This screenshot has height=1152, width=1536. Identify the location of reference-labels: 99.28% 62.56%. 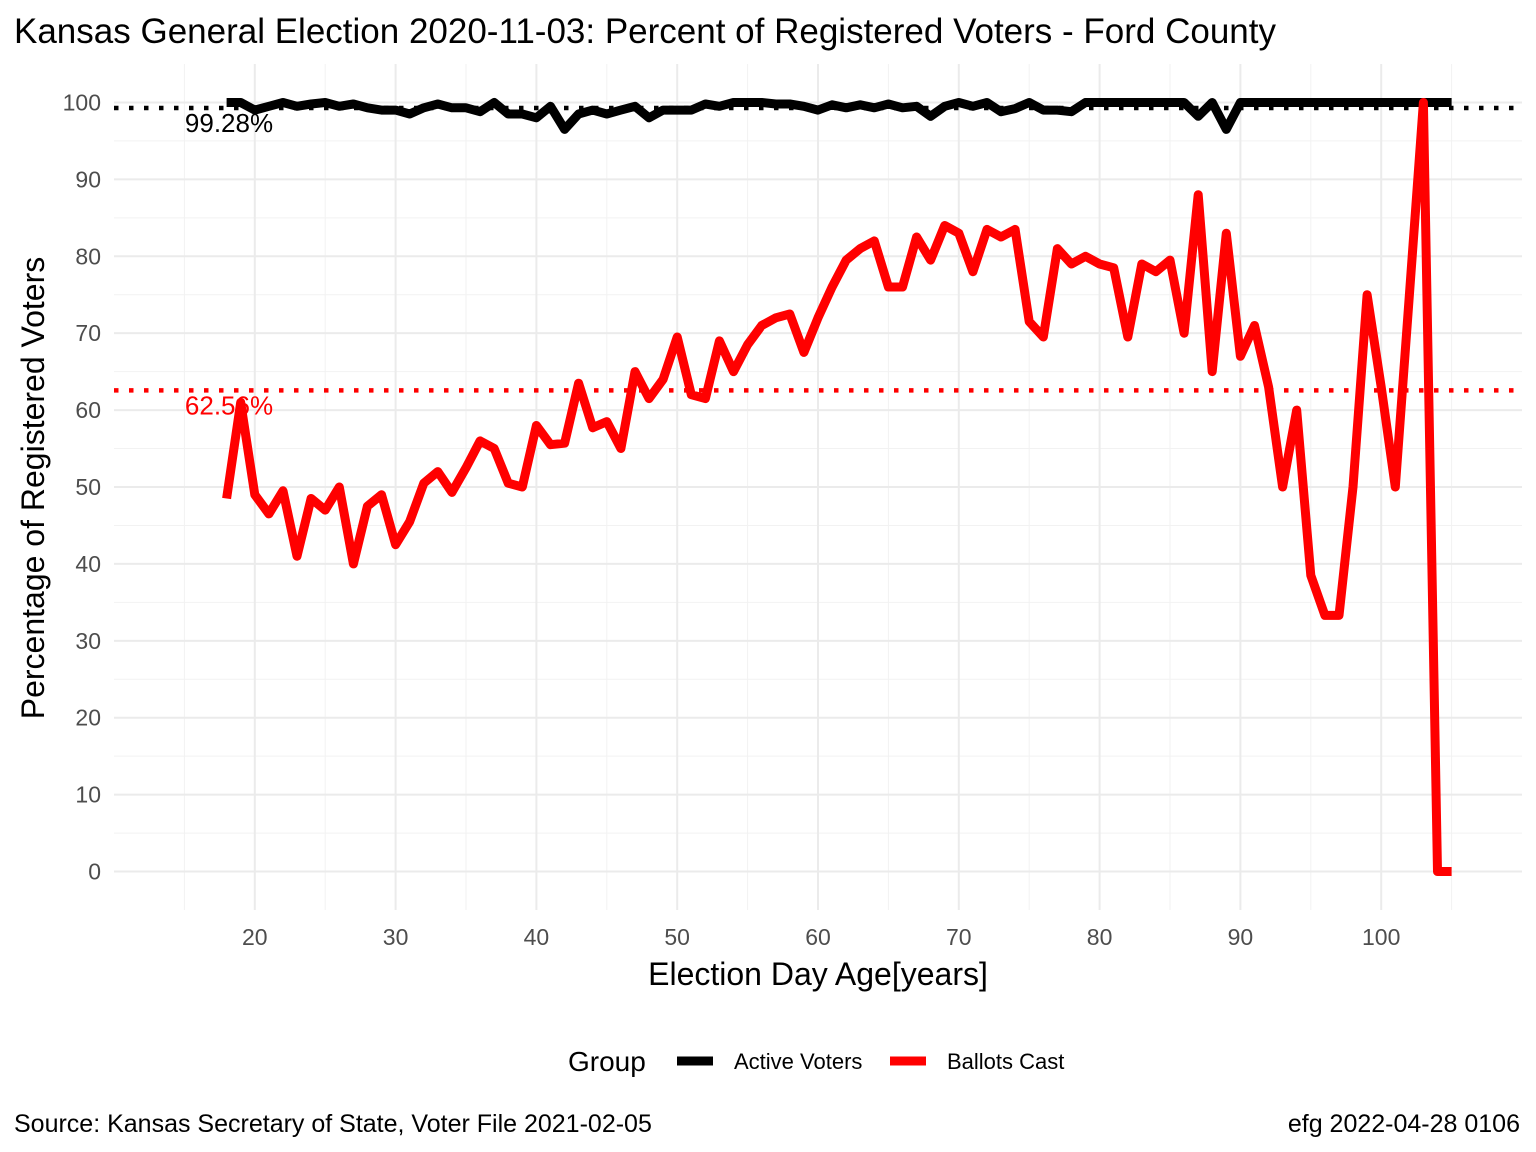
(229, 264).